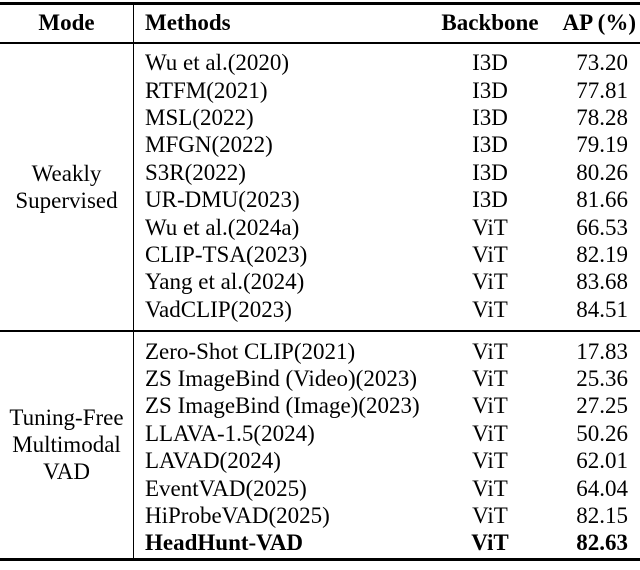 The height and width of the screenshot is (570, 640). What do you see at coordinates (599, 23) in the screenshot?
I see `header-ap: AP (%)` at bounding box center [599, 23].